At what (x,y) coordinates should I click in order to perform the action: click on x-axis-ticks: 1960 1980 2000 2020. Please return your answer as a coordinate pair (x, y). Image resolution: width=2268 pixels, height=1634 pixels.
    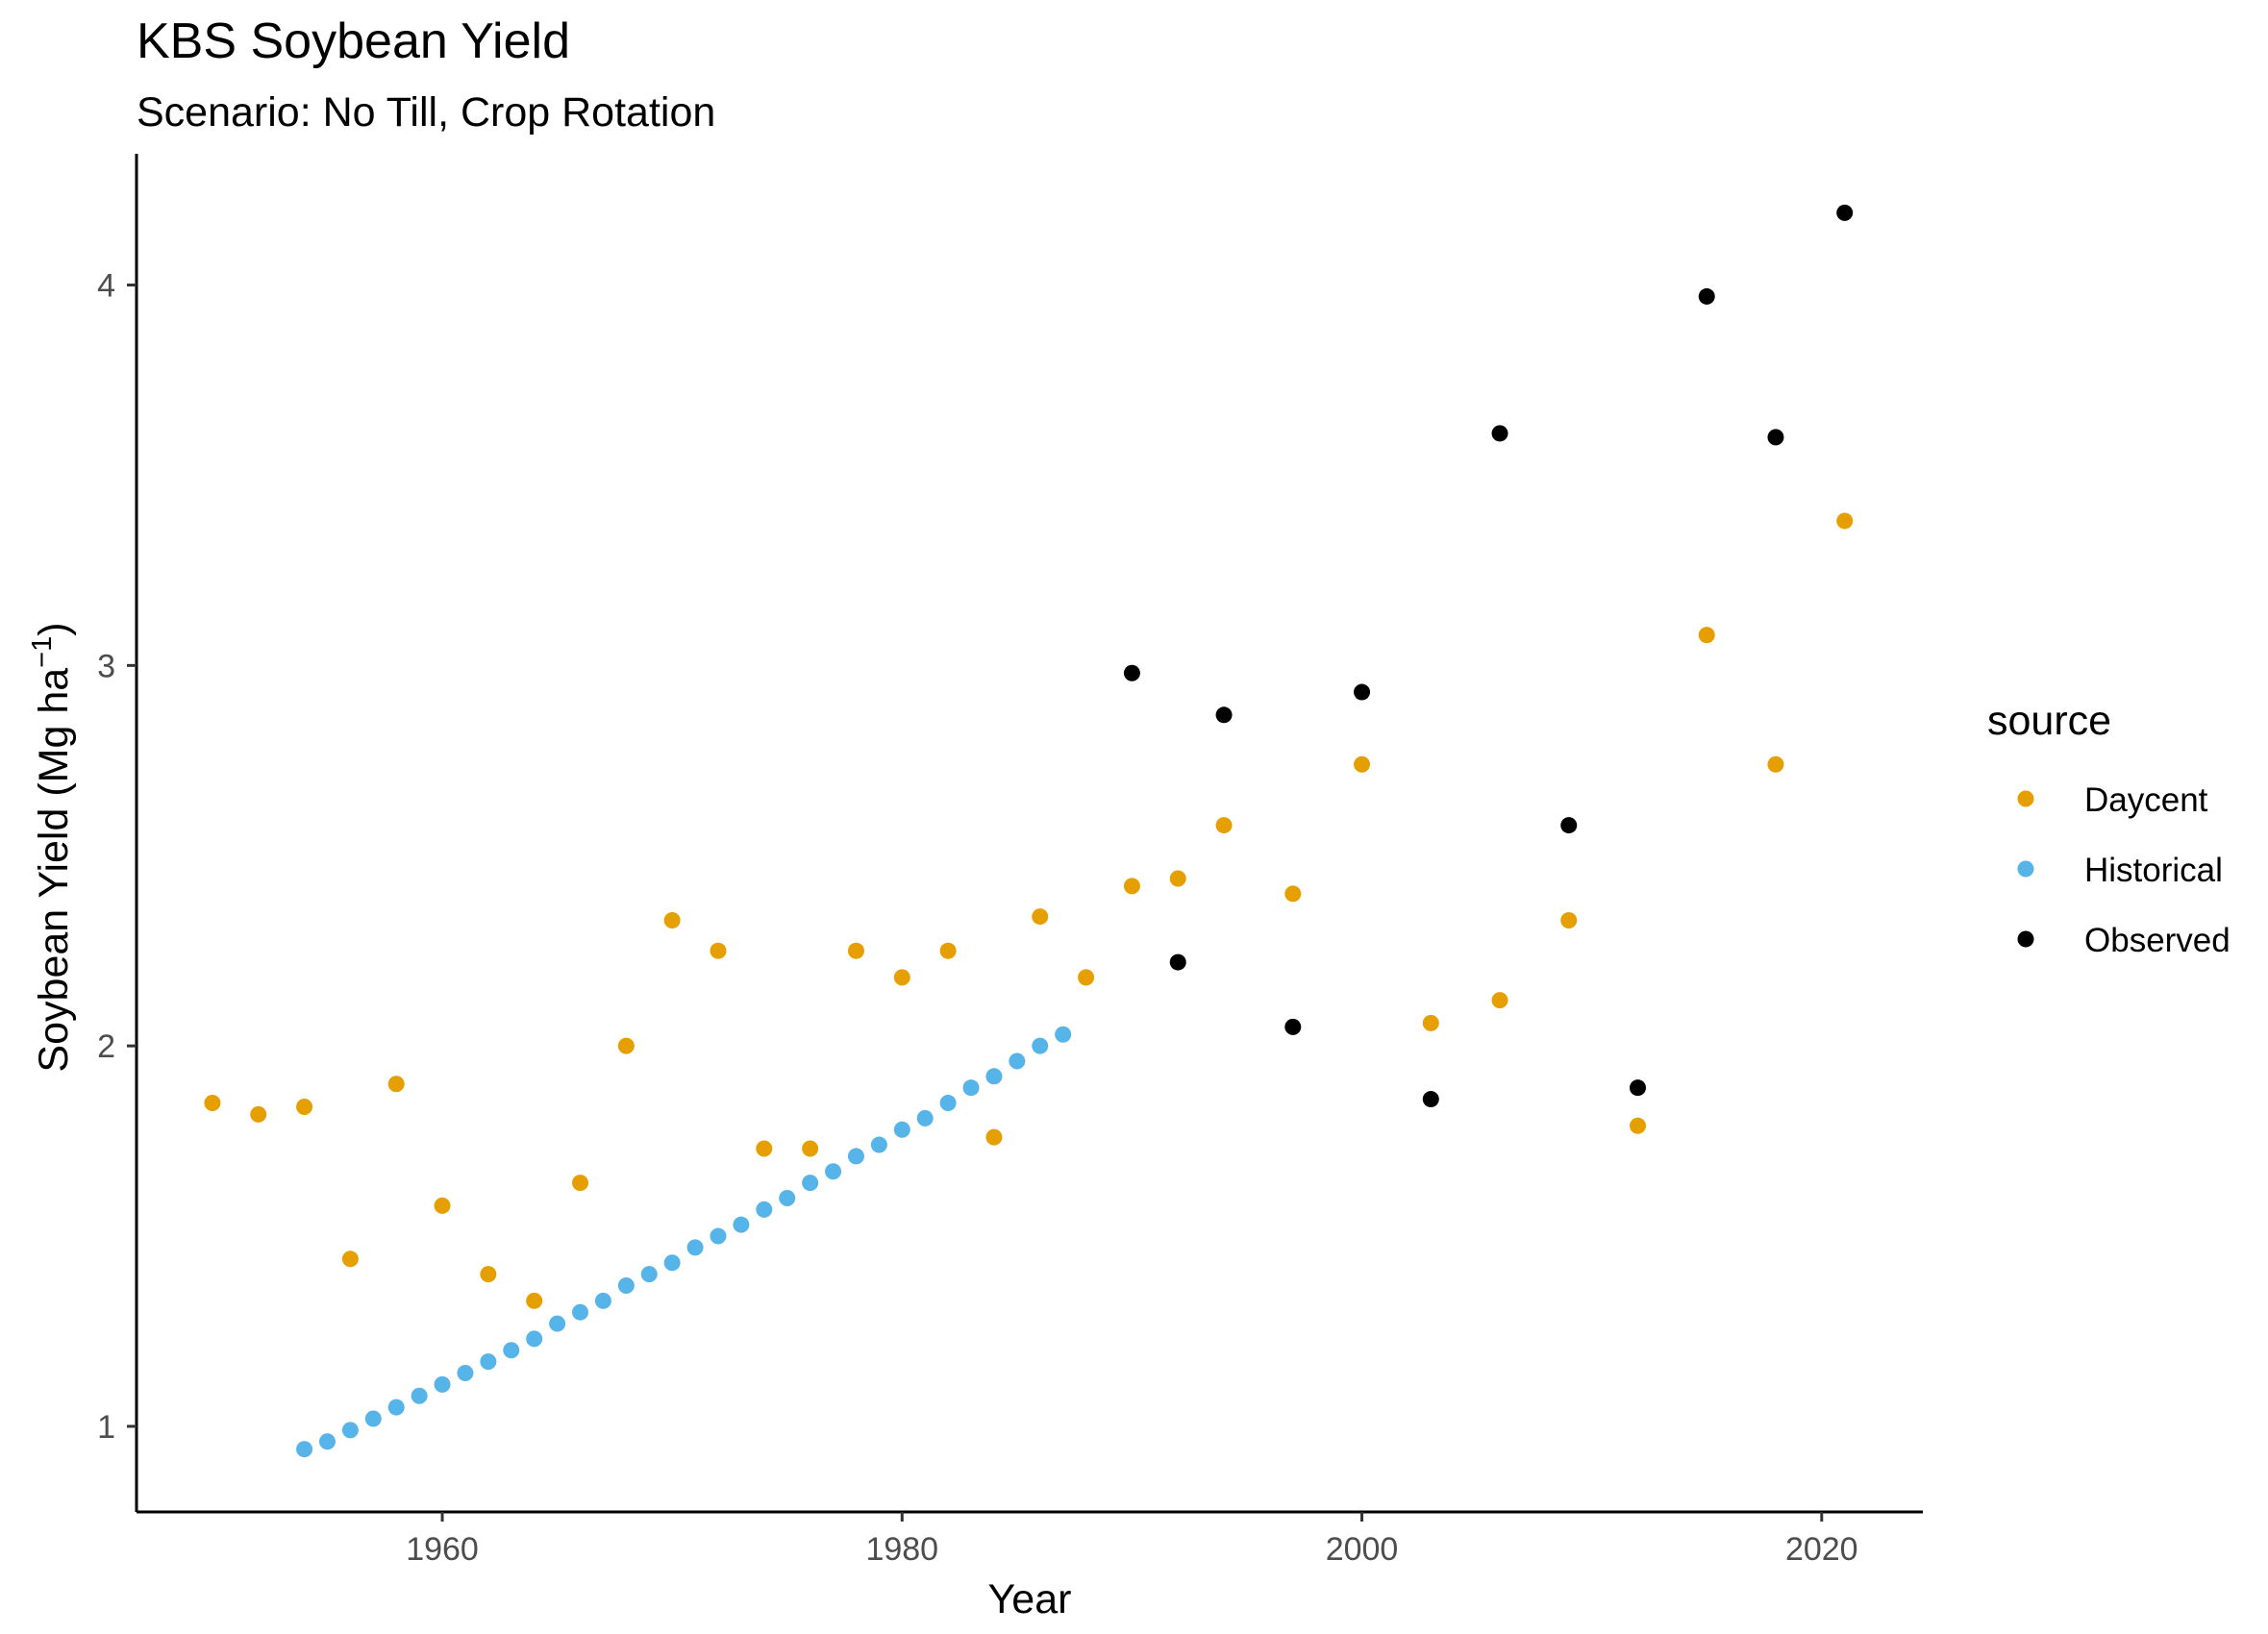
    Looking at the image, I should click on (1132, 1540).